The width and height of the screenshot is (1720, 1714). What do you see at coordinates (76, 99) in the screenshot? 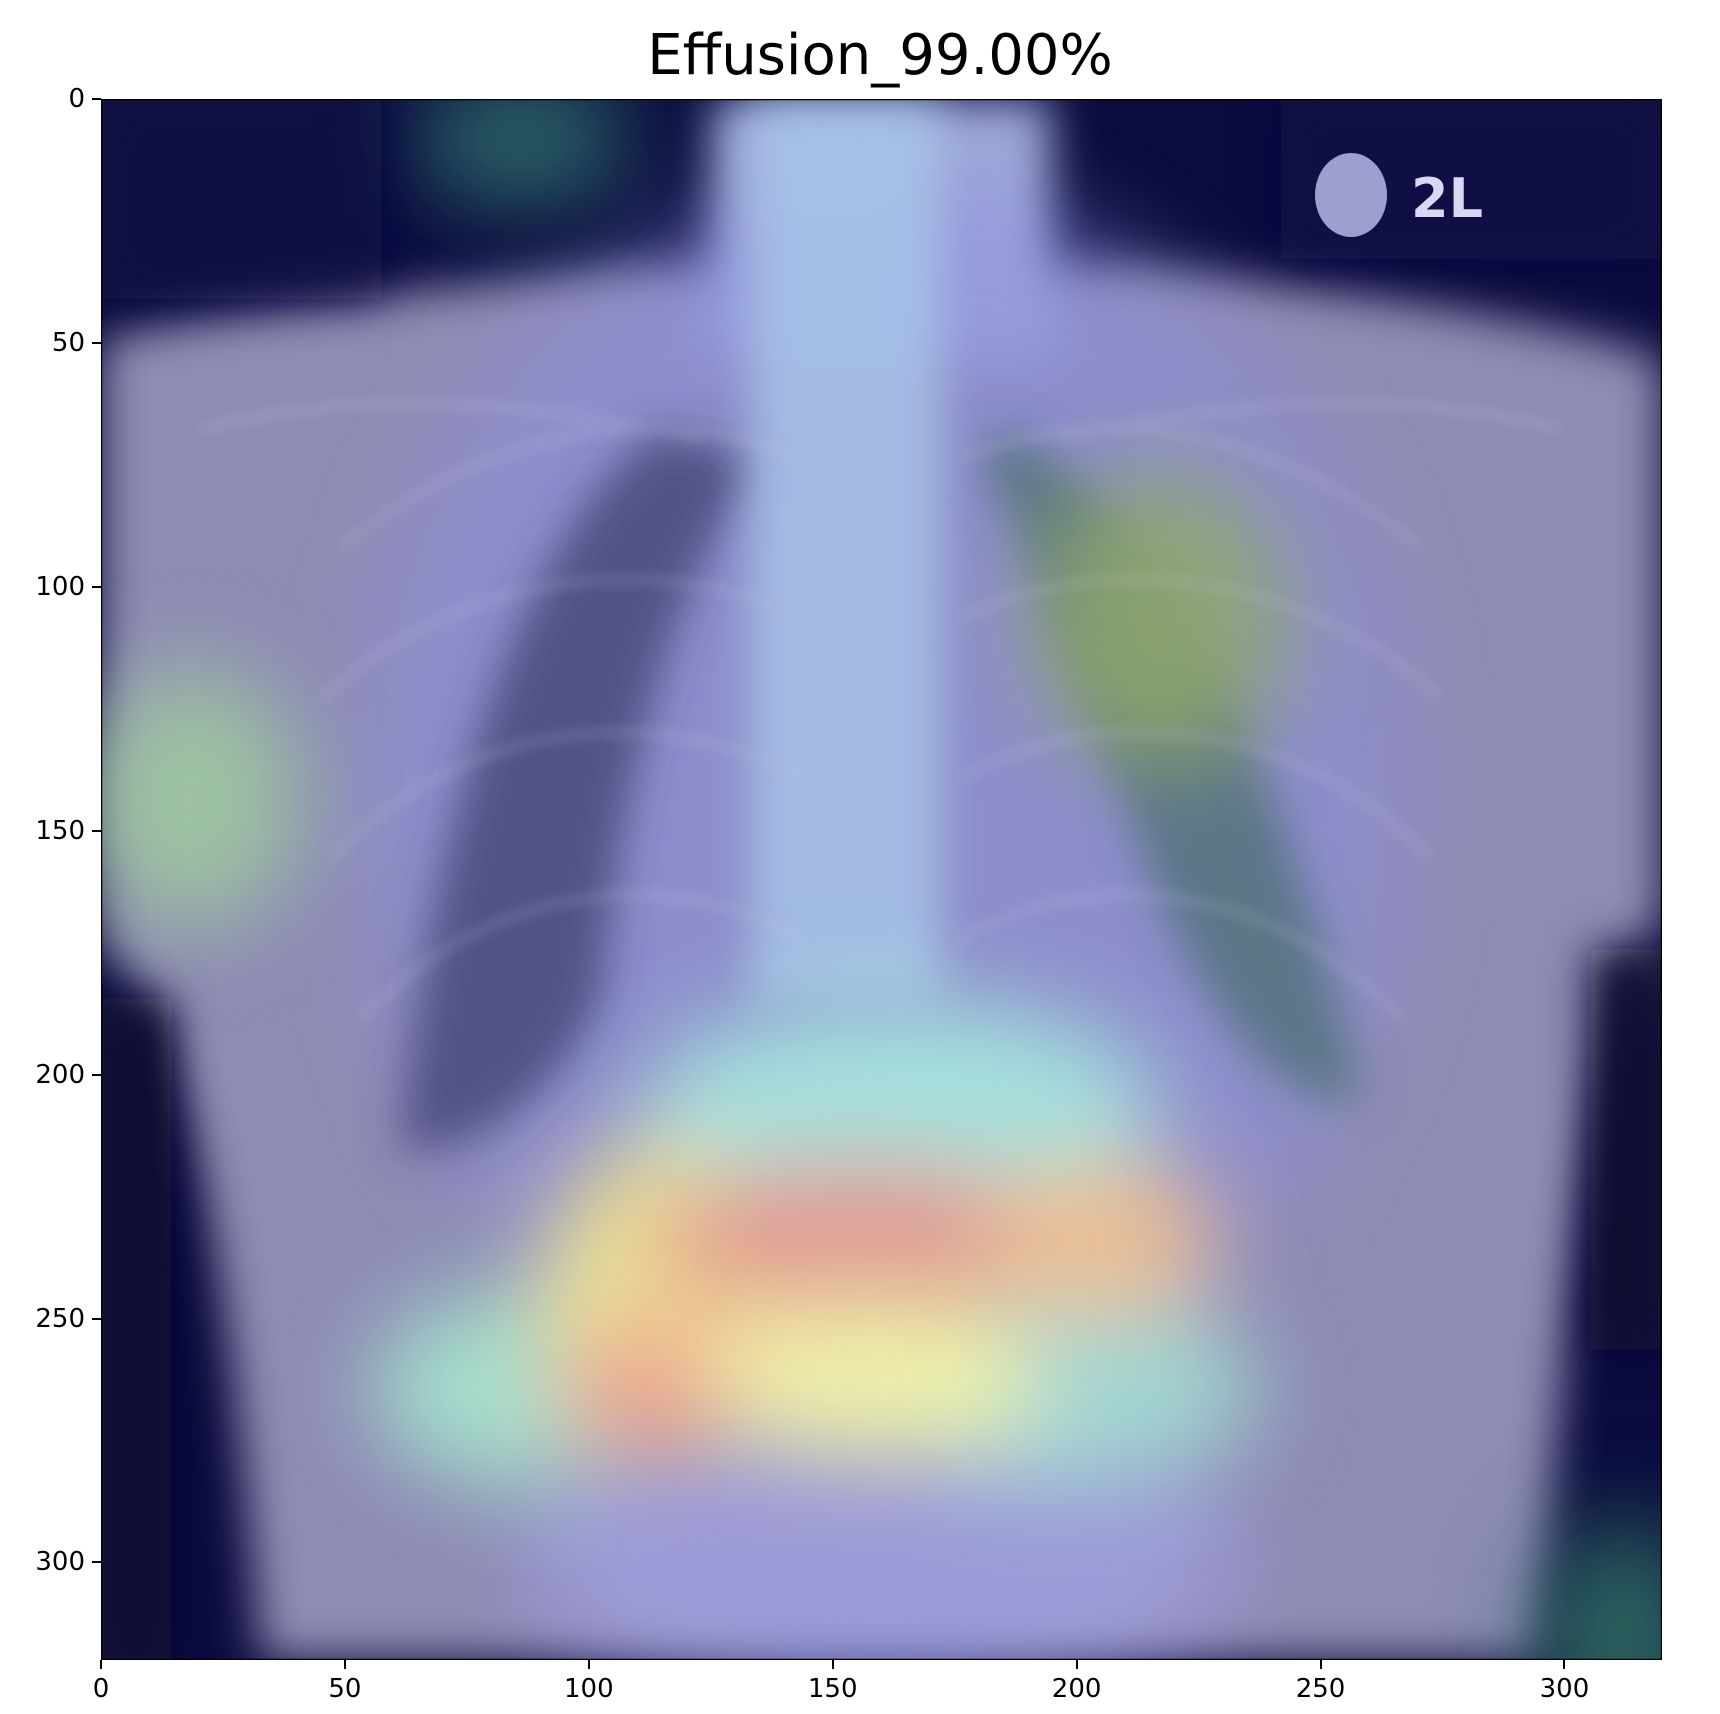
I see `y-tick-label: 0` at bounding box center [76, 99].